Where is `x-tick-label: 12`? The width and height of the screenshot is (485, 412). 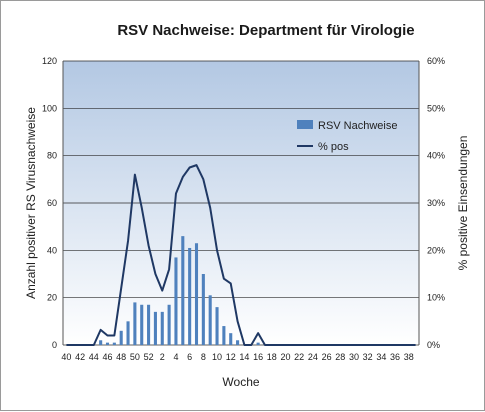
x-tick-label: 12 is located at coordinates (231, 357).